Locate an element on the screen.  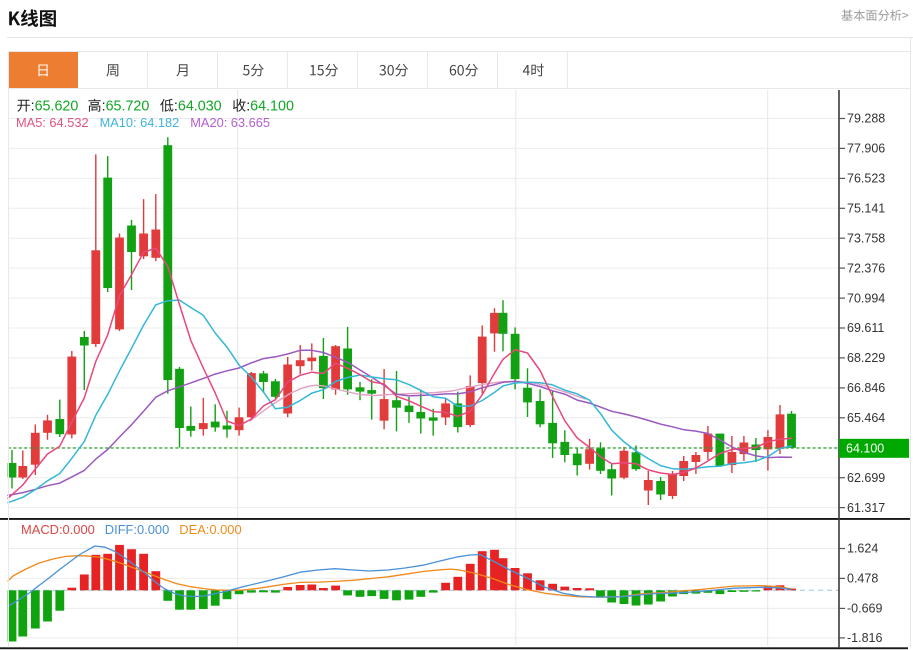
svg-text: 73.758 is located at coordinates (866, 238).